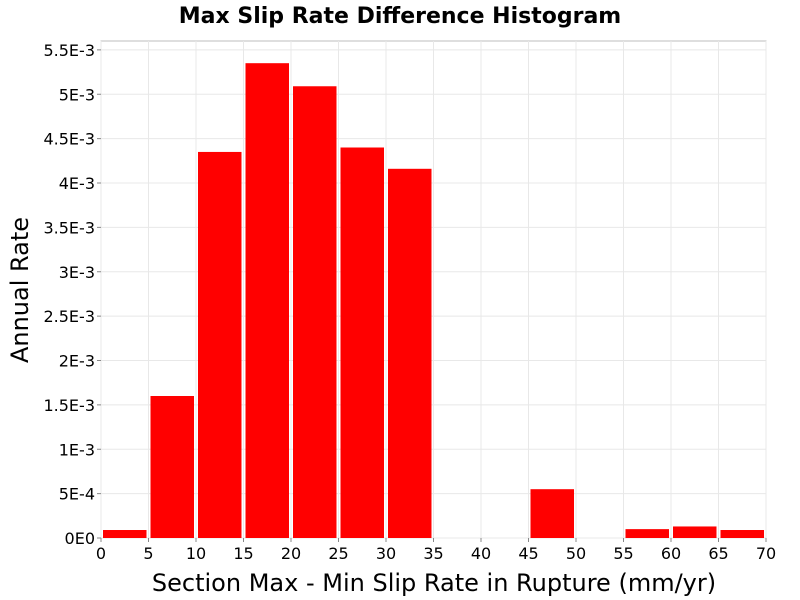  What do you see at coordinates (80, 538) in the screenshot?
I see `y-tick-label: 0E0` at bounding box center [80, 538].